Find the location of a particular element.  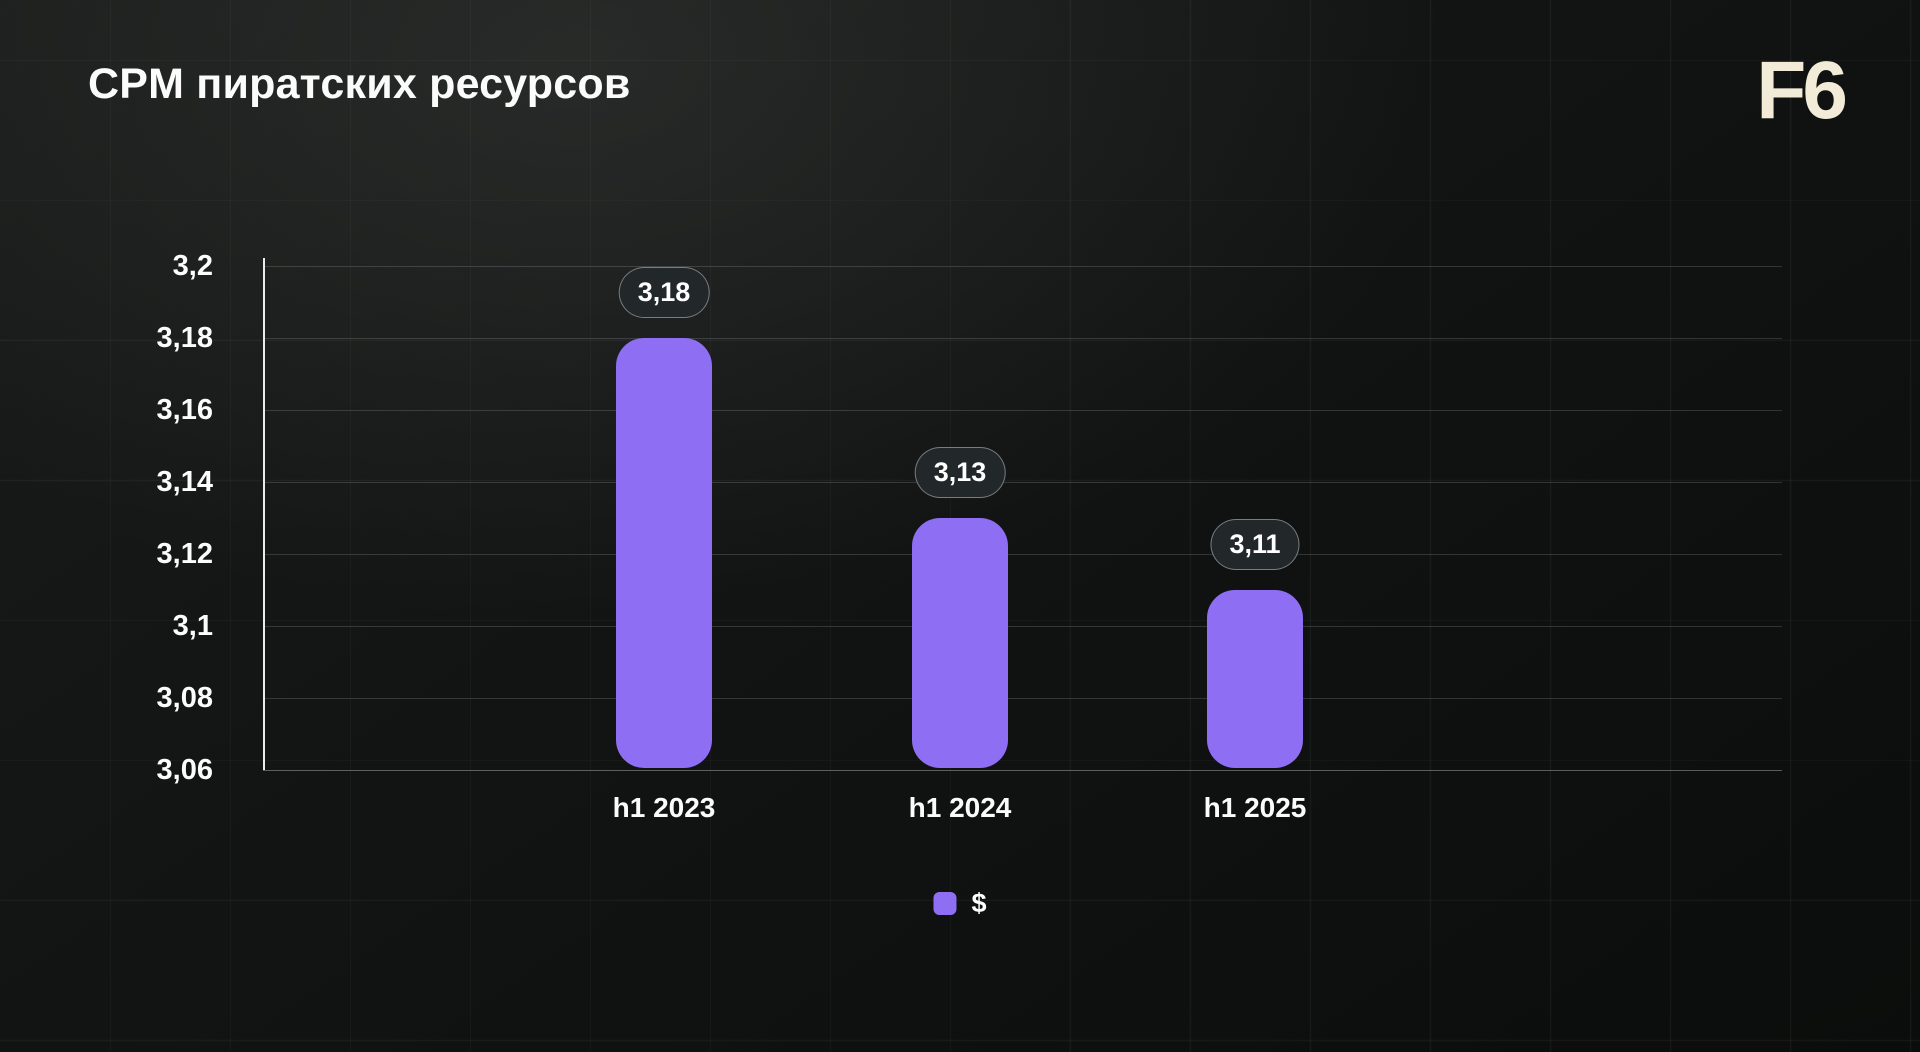

y-axis-line is located at coordinates (264, 514).